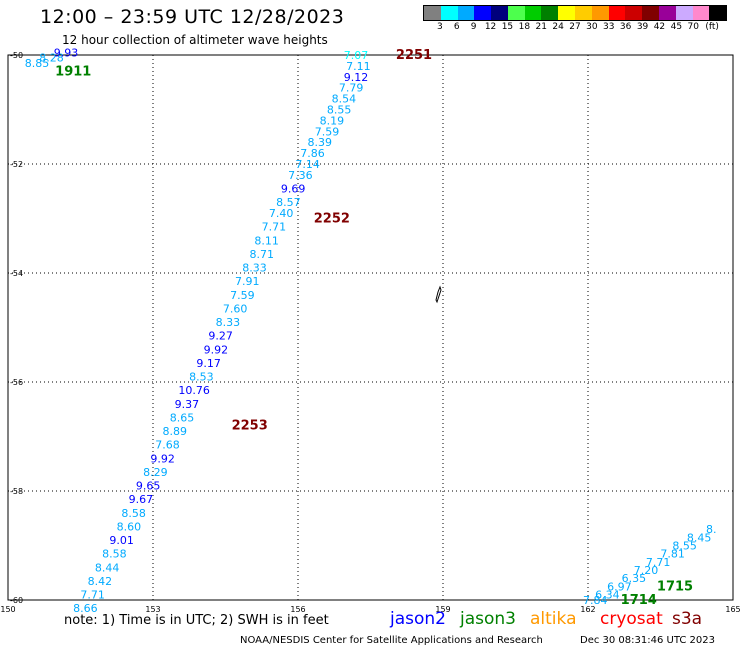  What do you see at coordinates (507, 27) in the screenshot?
I see `colorbar-label: 15` at bounding box center [507, 27].